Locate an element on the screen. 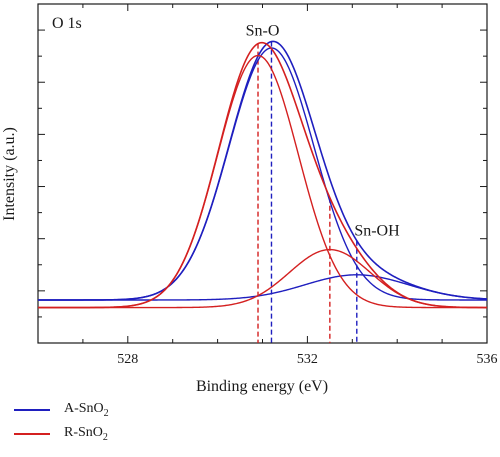 The height and width of the screenshot is (457, 500). peak-annotations: Sn-O Sn-OH is located at coordinates (323, 130).